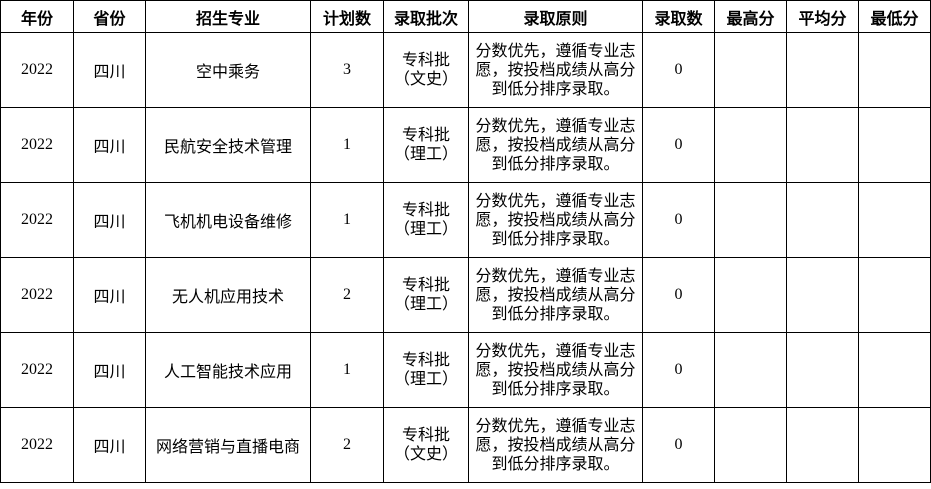 The height and width of the screenshot is (489, 931). I want to click on header-admitted-count: 录取数, so click(678, 16).